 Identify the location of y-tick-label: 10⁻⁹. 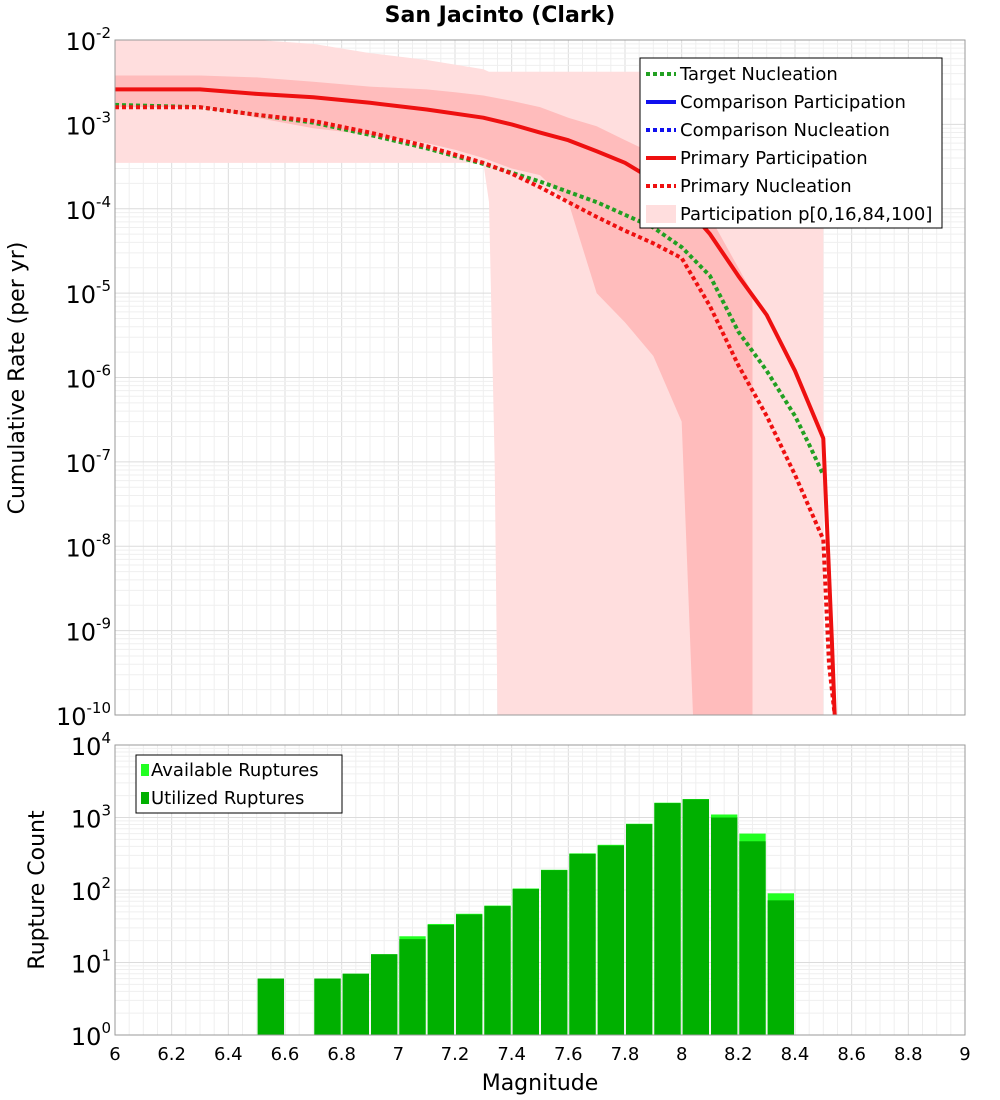
(88, 631).